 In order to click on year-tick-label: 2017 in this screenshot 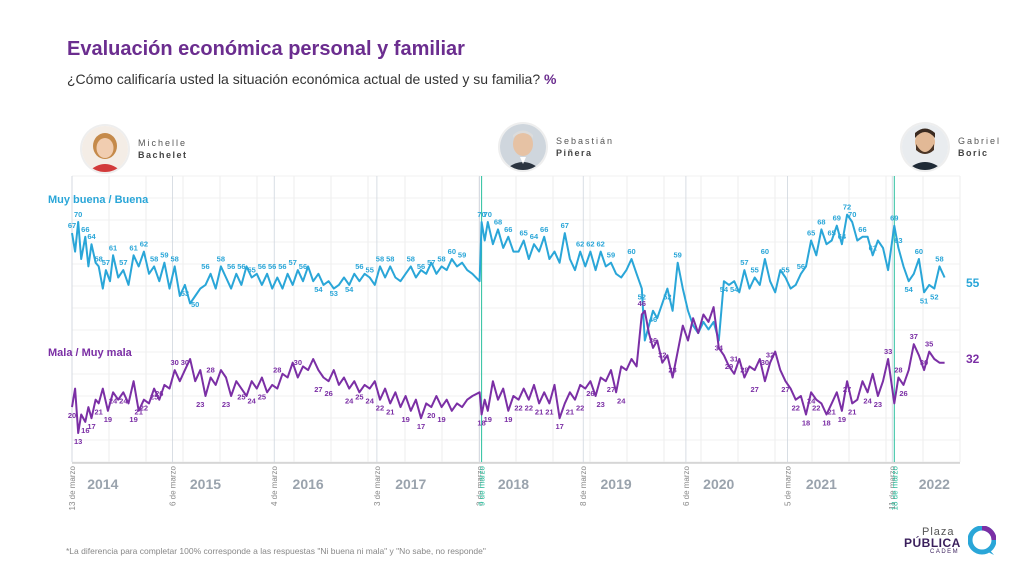, I will do `click(410, 484)`.